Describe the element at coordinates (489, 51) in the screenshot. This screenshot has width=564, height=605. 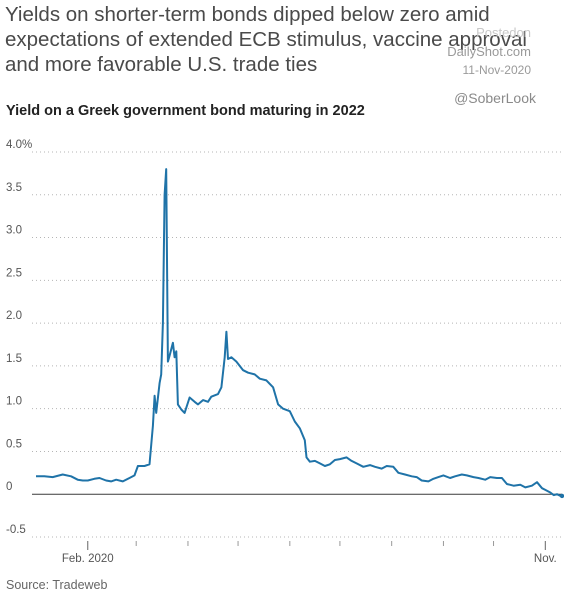
I see `watermark-site: DailyShot.com` at that location.